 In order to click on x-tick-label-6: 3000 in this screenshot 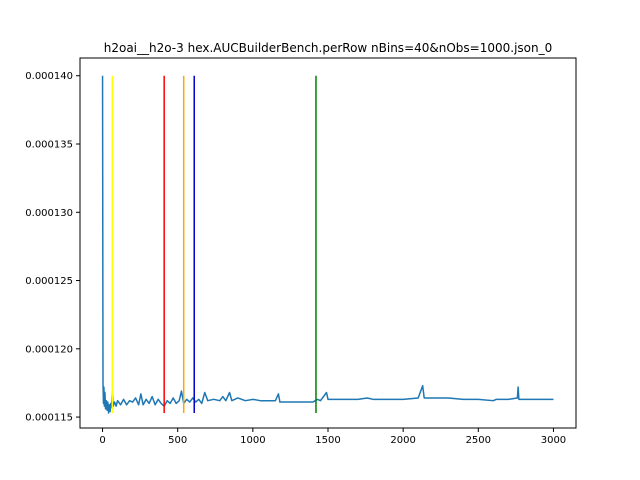, I will do `click(553, 440)`.